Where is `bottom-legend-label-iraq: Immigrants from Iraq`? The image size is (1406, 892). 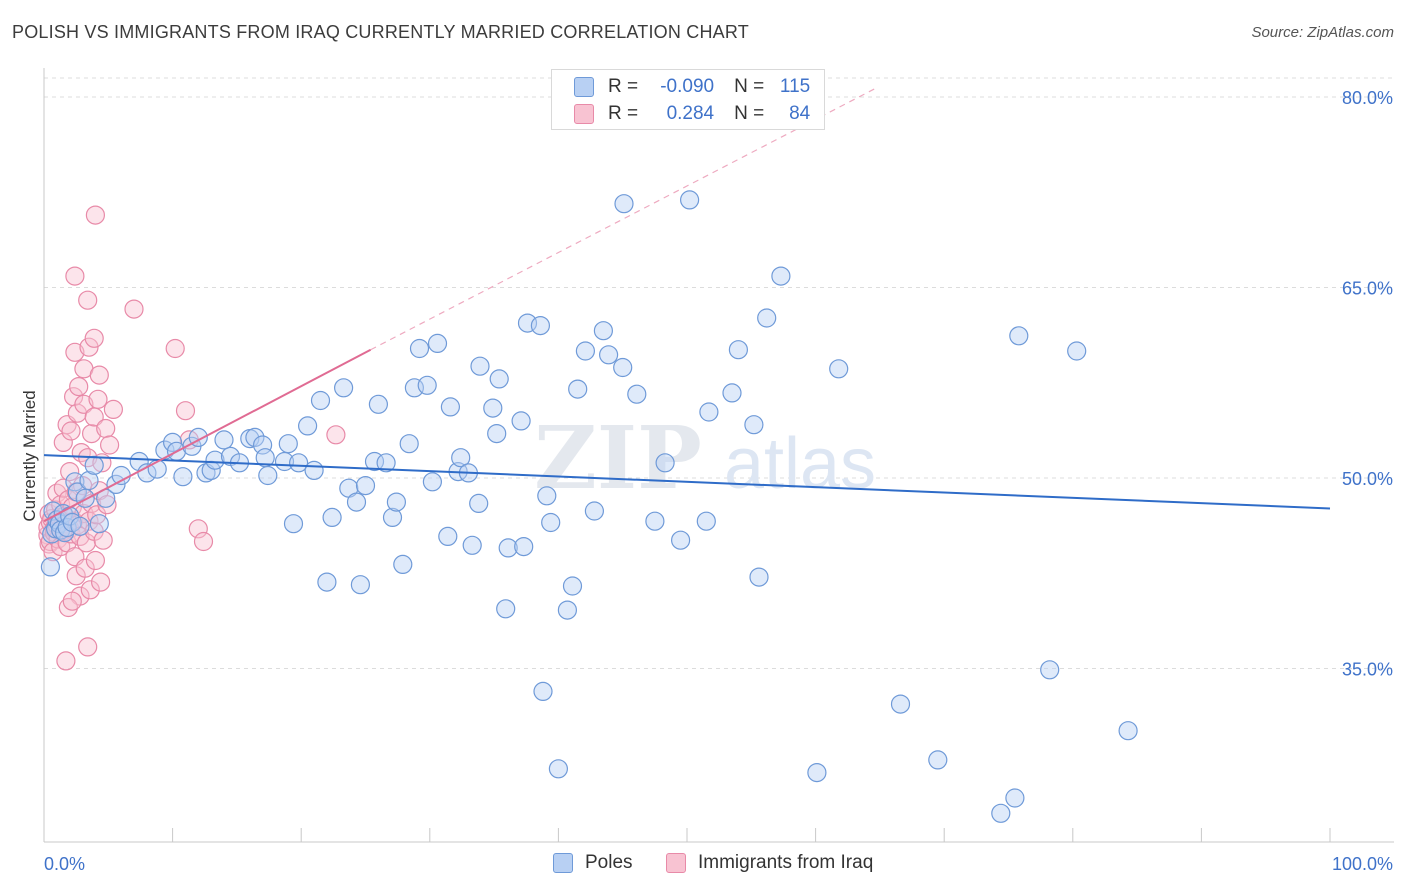
bottom-legend-label-iraq: Immigrants from Iraq is located at coordinates (786, 862).